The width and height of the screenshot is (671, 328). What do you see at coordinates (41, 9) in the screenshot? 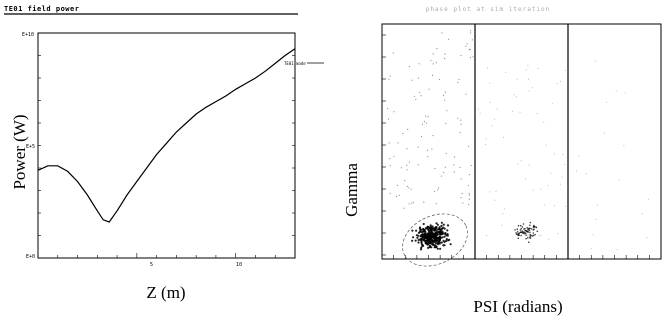
I see `power-chart-title: TE01 field power` at bounding box center [41, 9].